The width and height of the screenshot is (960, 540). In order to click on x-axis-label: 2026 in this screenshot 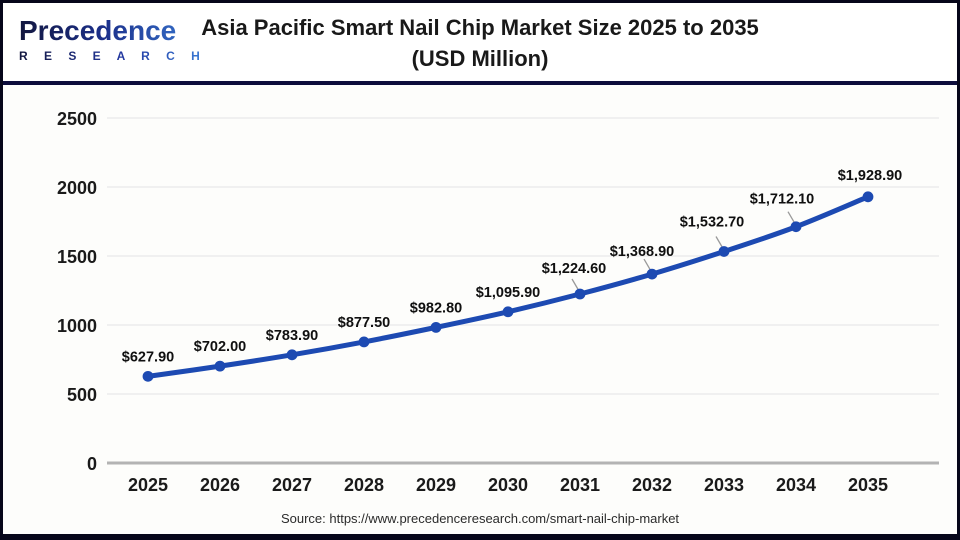, I will do `click(220, 485)`.